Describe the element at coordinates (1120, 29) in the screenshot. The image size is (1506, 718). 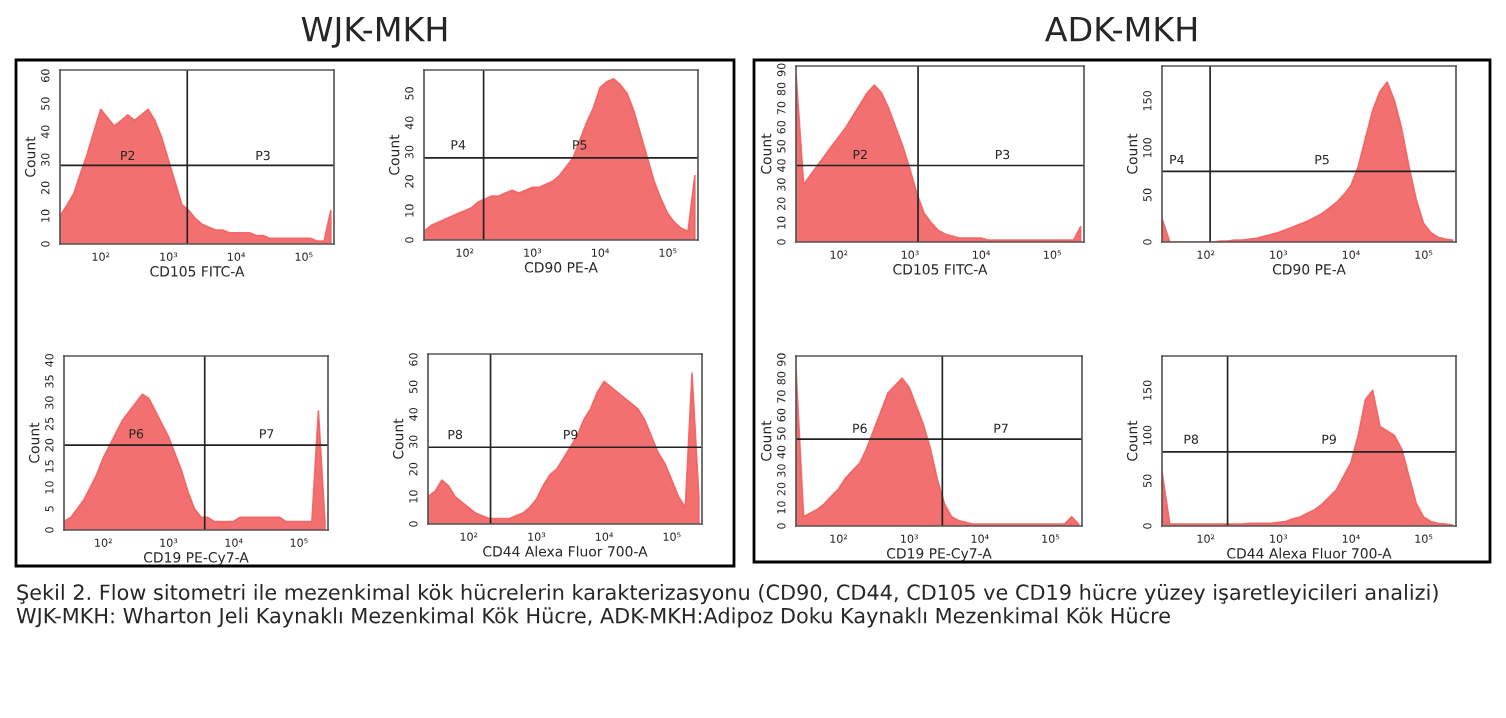
I see `chart-title: ADK-MKH` at that location.